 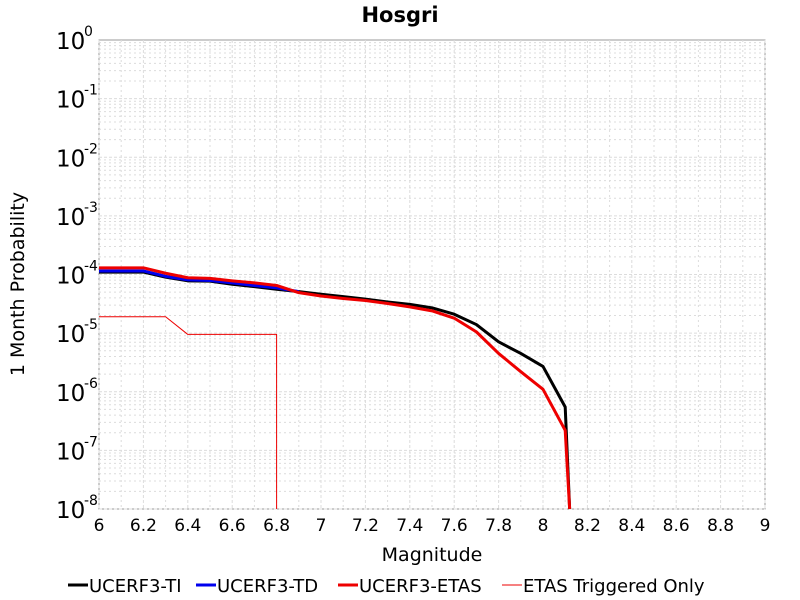 I want to click on legend-label: UCERF3-ETAS, so click(x=420, y=586).